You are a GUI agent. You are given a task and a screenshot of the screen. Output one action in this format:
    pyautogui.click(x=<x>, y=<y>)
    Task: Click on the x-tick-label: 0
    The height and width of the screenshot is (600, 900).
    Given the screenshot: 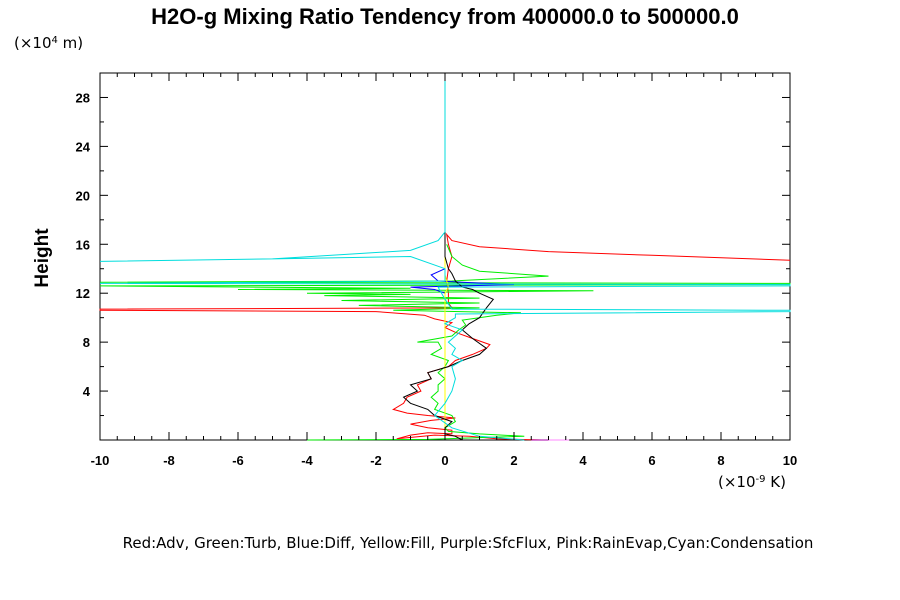 What is the action you would take?
    pyautogui.click(x=444, y=460)
    